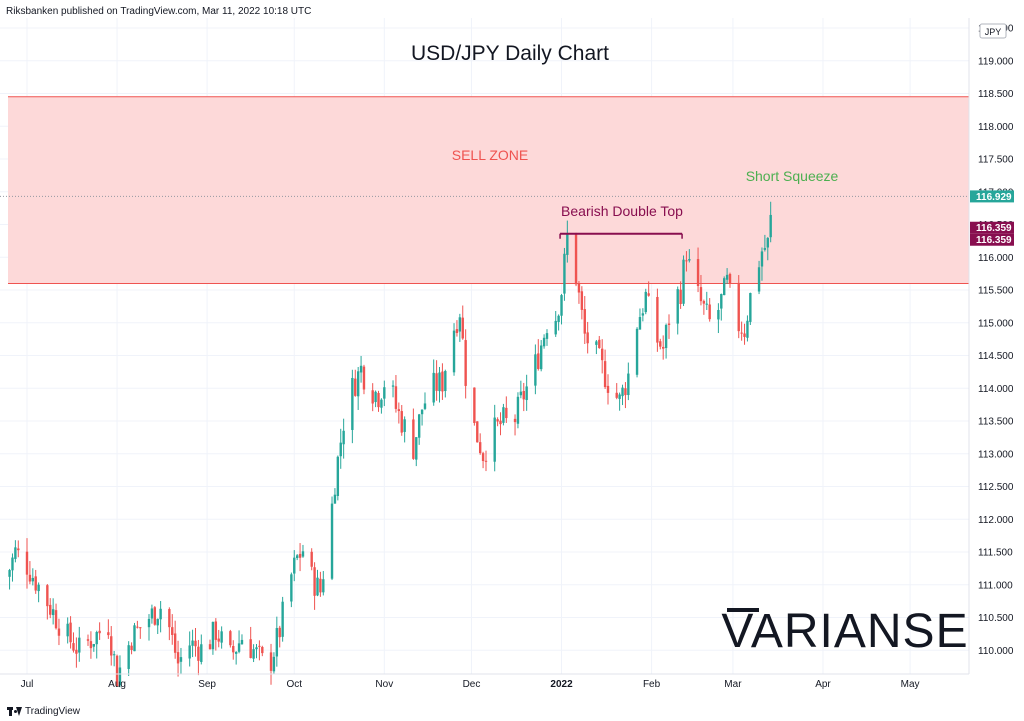 This screenshot has height=721, width=1024. What do you see at coordinates (996, 291) in the screenshot?
I see `price-tick-label: 115.500` at bounding box center [996, 291].